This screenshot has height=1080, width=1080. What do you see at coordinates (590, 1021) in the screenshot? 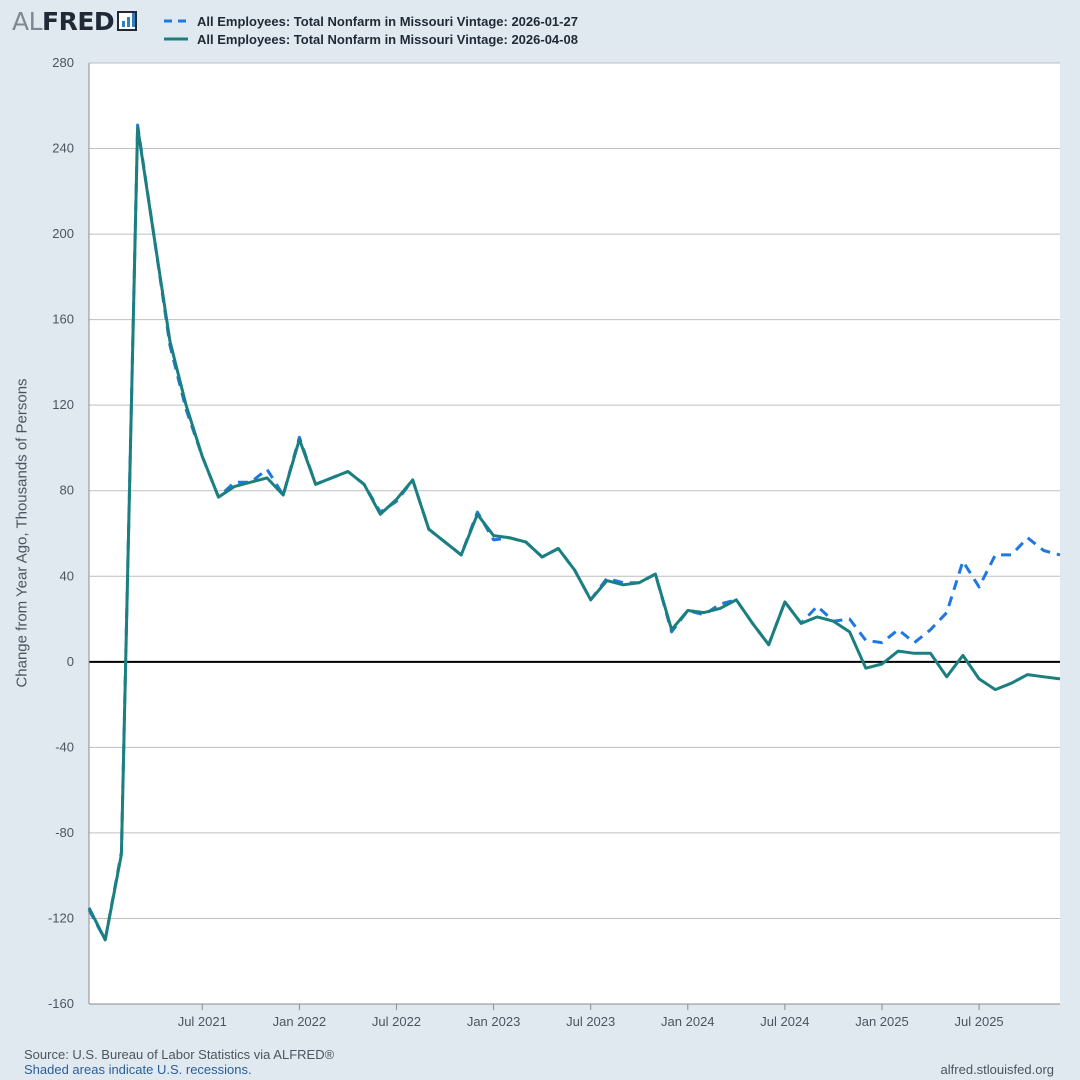
I see `x-tick-label: Jul 2023` at bounding box center [590, 1021].